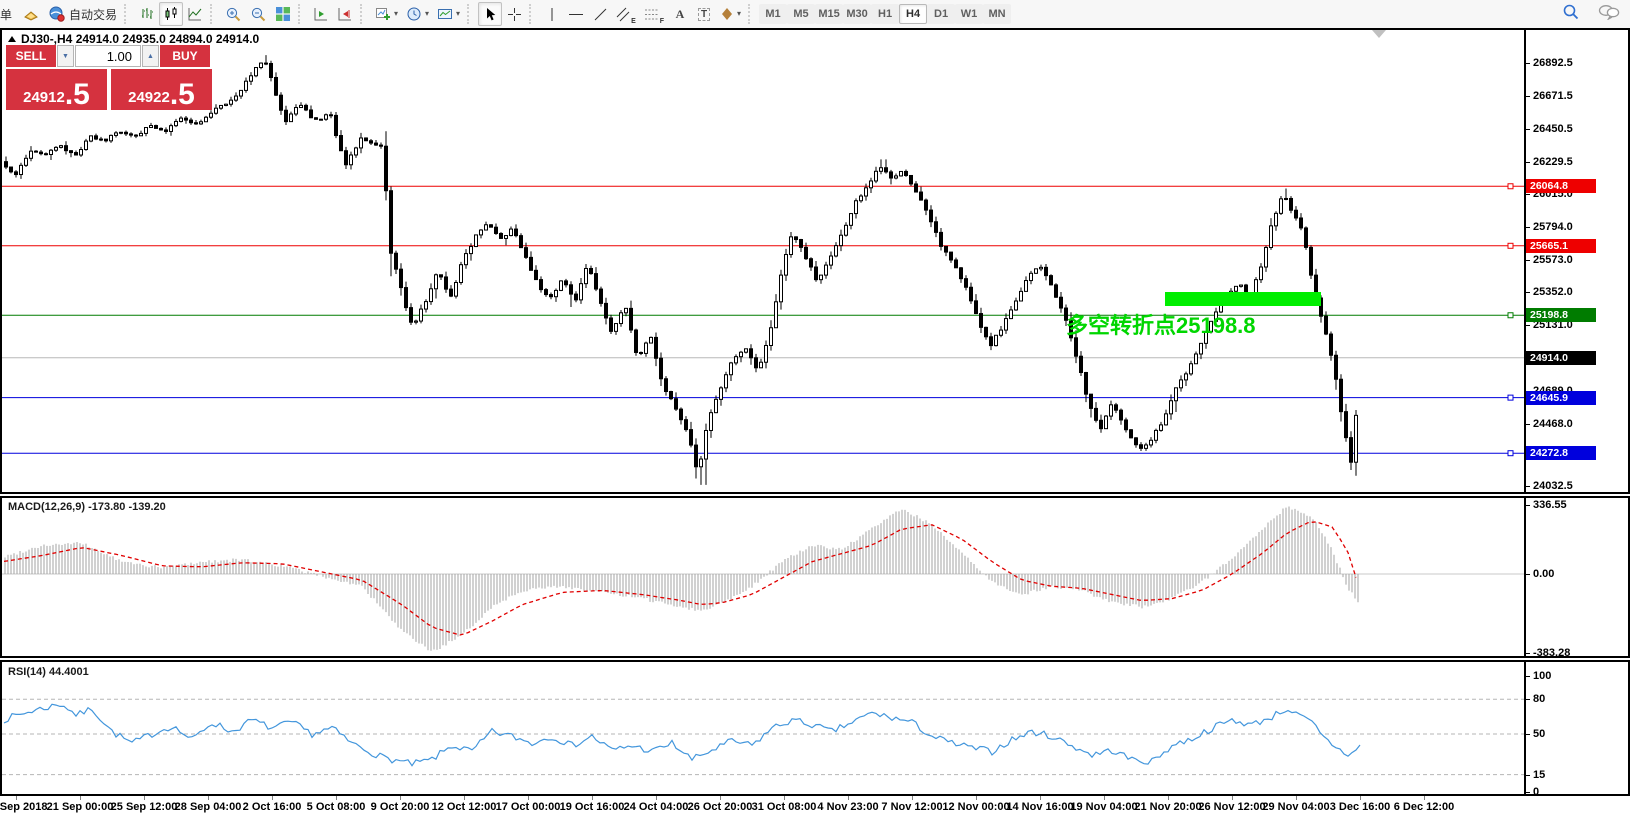 Image resolution: width=1630 pixels, height=822 pixels. I want to click on crosshair-button, so click(514, 14).